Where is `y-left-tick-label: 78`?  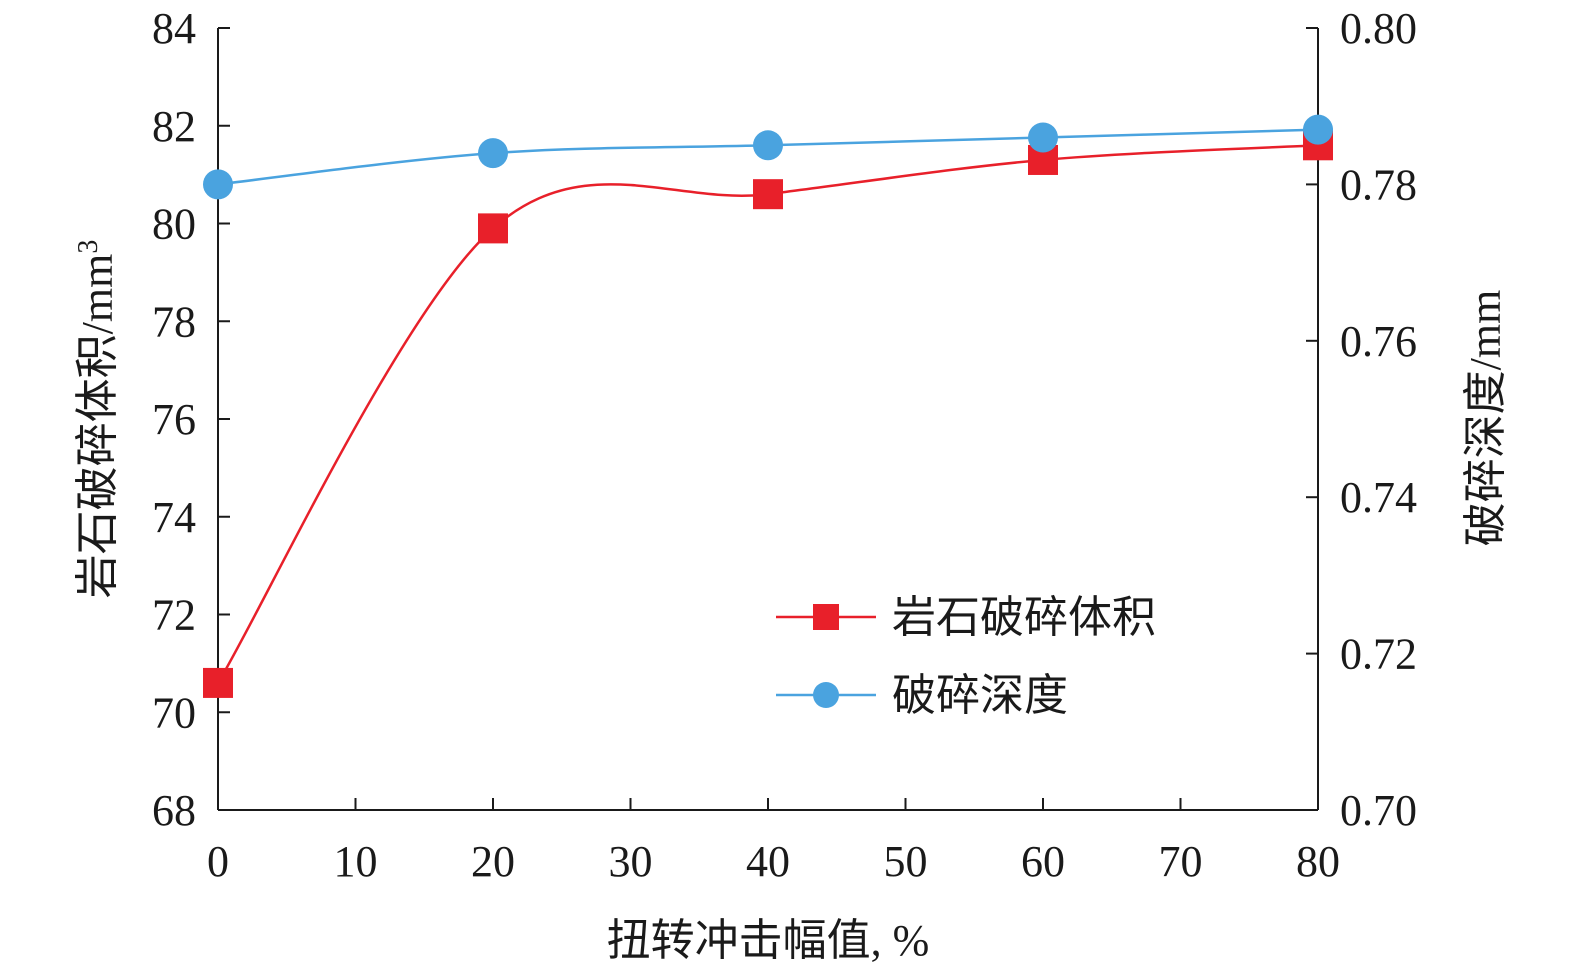
y-left-tick-label: 78 is located at coordinates (174, 321).